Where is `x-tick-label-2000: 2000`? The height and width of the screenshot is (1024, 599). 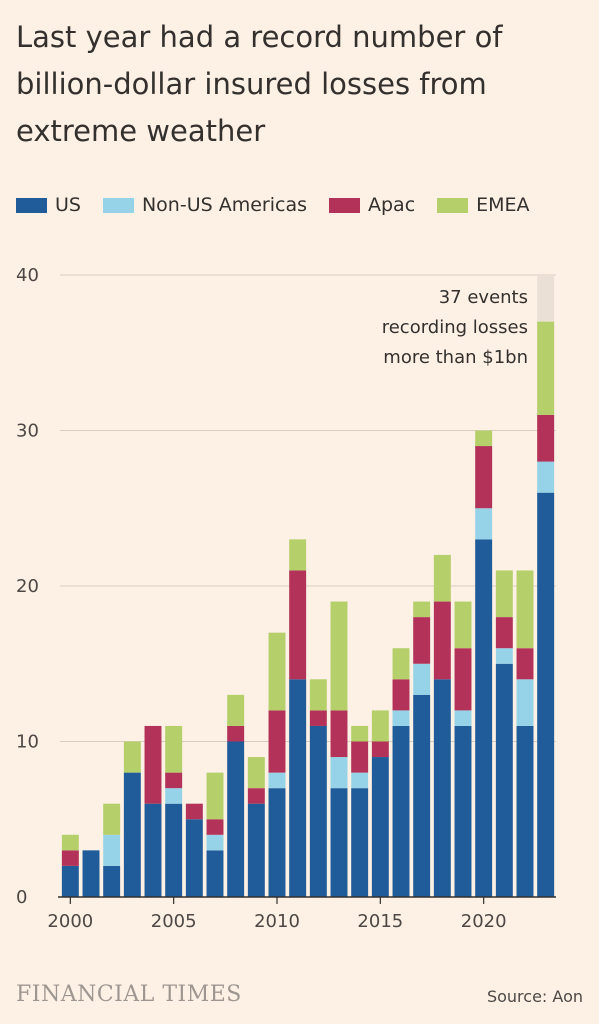
x-tick-label-2000: 2000 is located at coordinates (70, 921).